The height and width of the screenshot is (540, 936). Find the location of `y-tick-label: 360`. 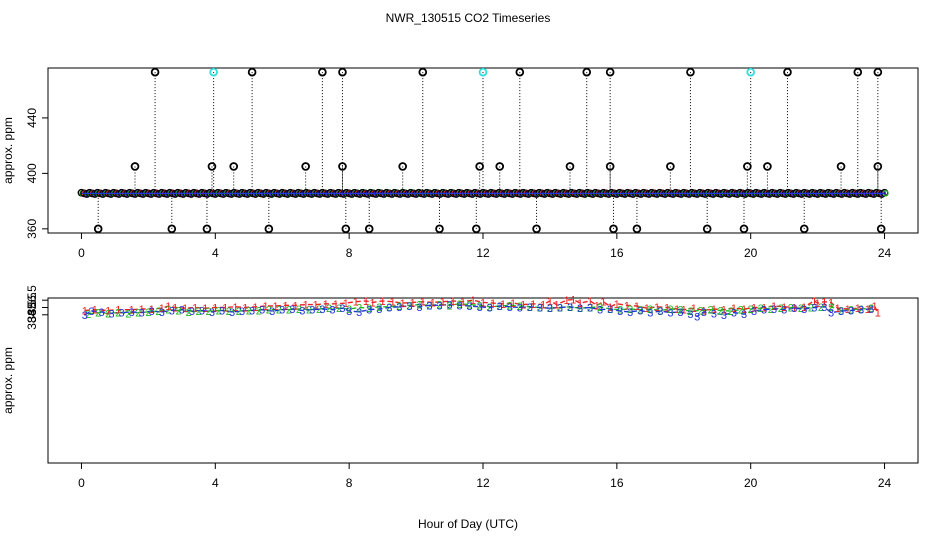

y-tick-label: 360 is located at coordinates (32, 229).